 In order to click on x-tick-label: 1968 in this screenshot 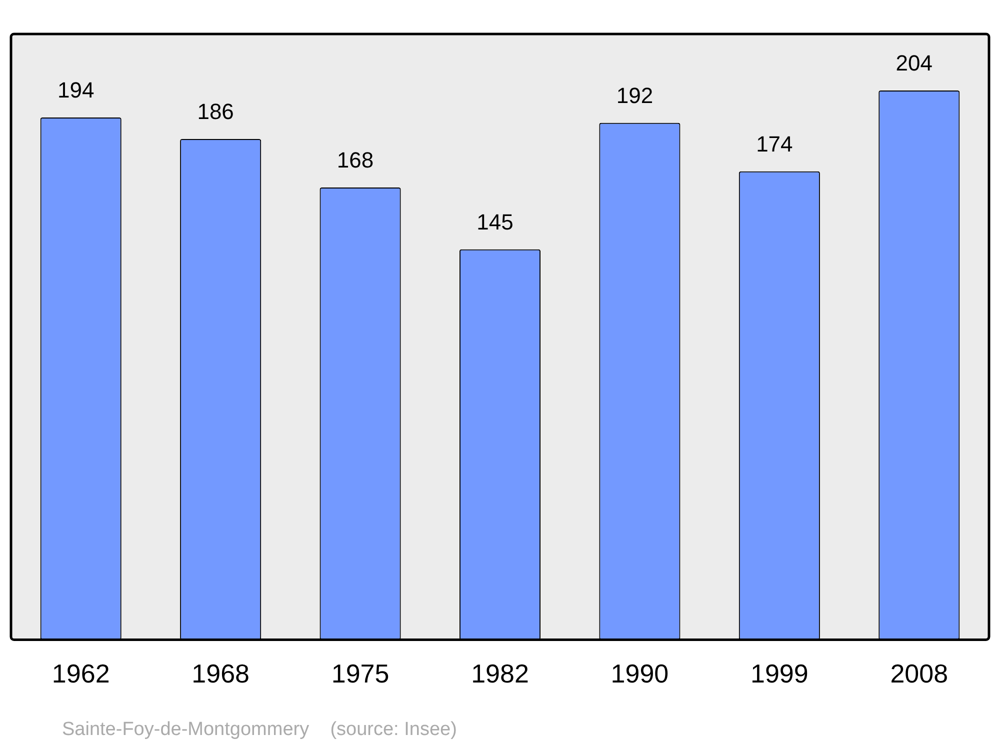, I will do `click(221, 673)`.